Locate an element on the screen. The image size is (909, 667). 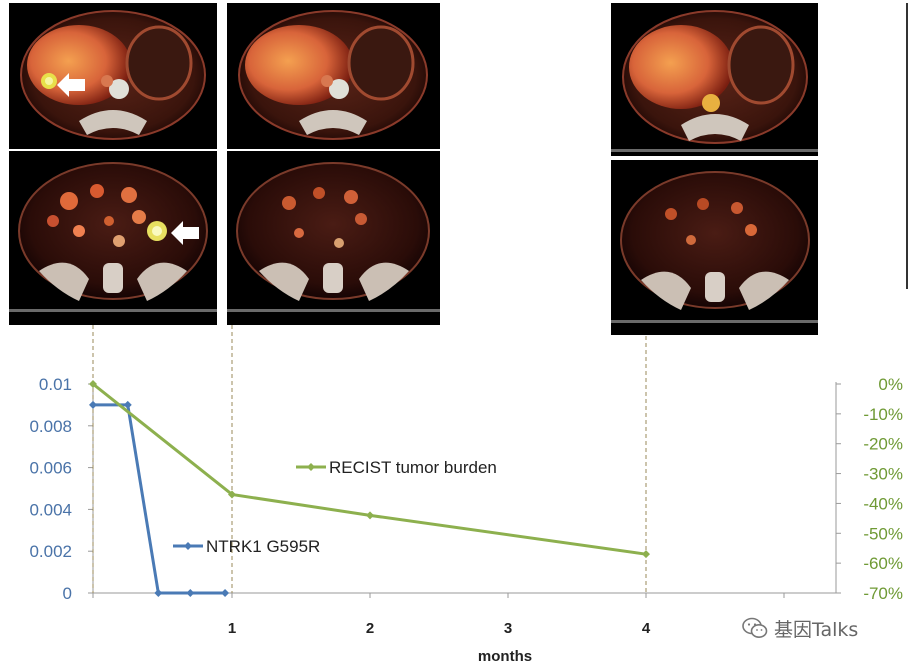
y-right-tick-label: -40% is located at coordinates (883, 503).